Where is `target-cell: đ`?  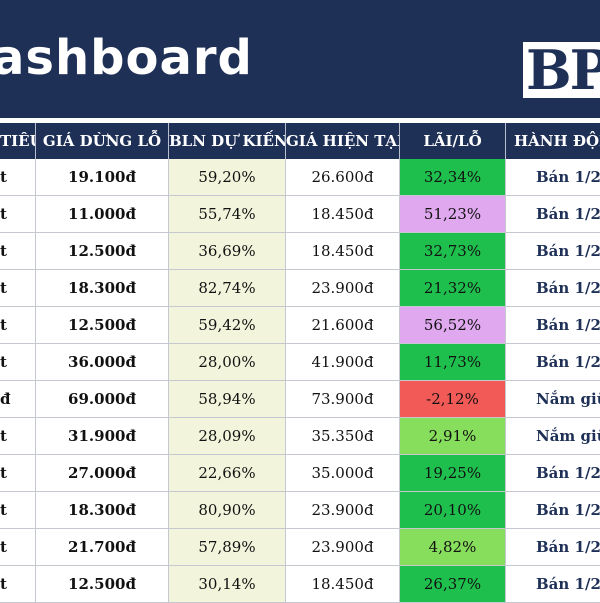 target-cell: đ is located at coordinates (18, 399).